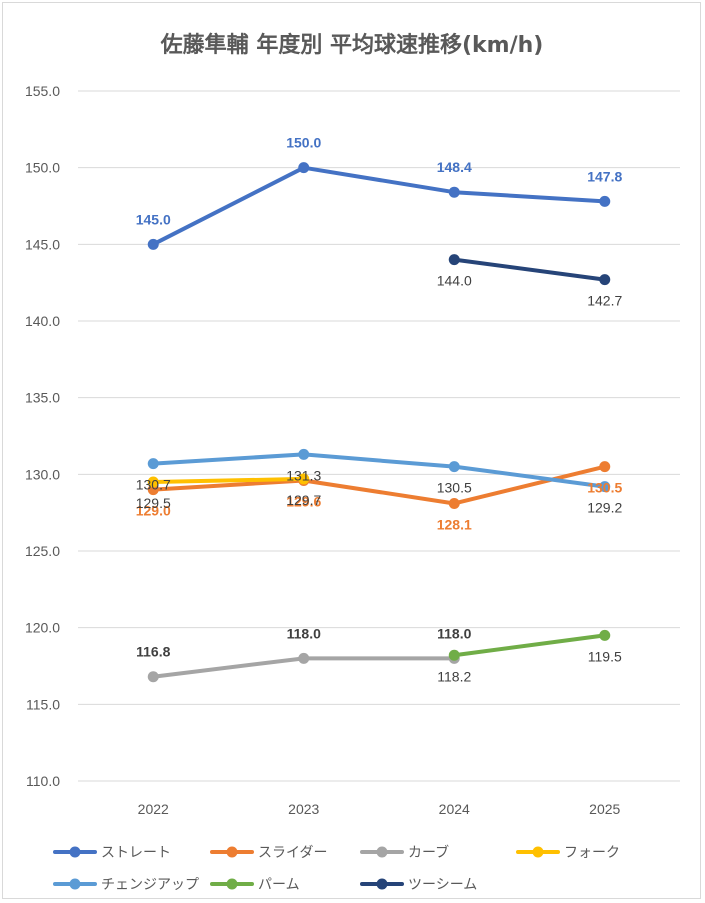  Describe the element at coordinates (605, 656) in the screenshot. I see `data-label: 119.5` at that location.